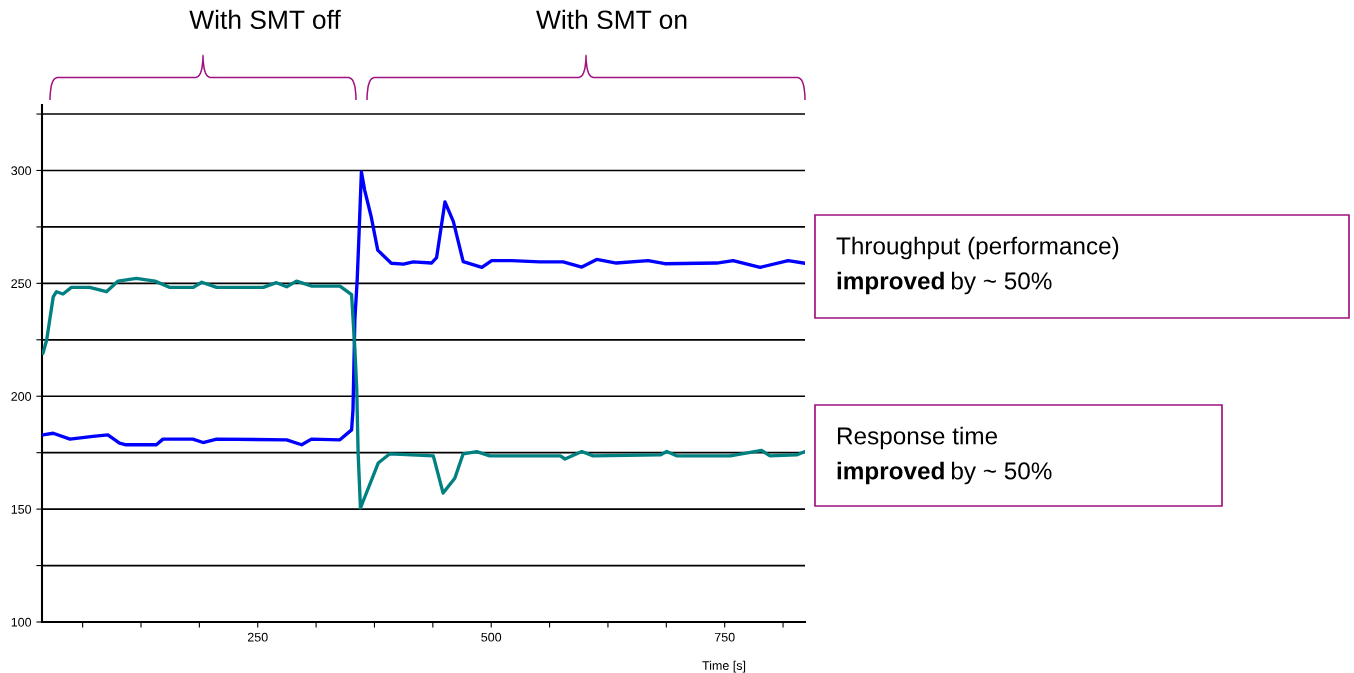 This screenshot has height=673, width=1354. I want to click on text: With SMT on, so click(611, 19).